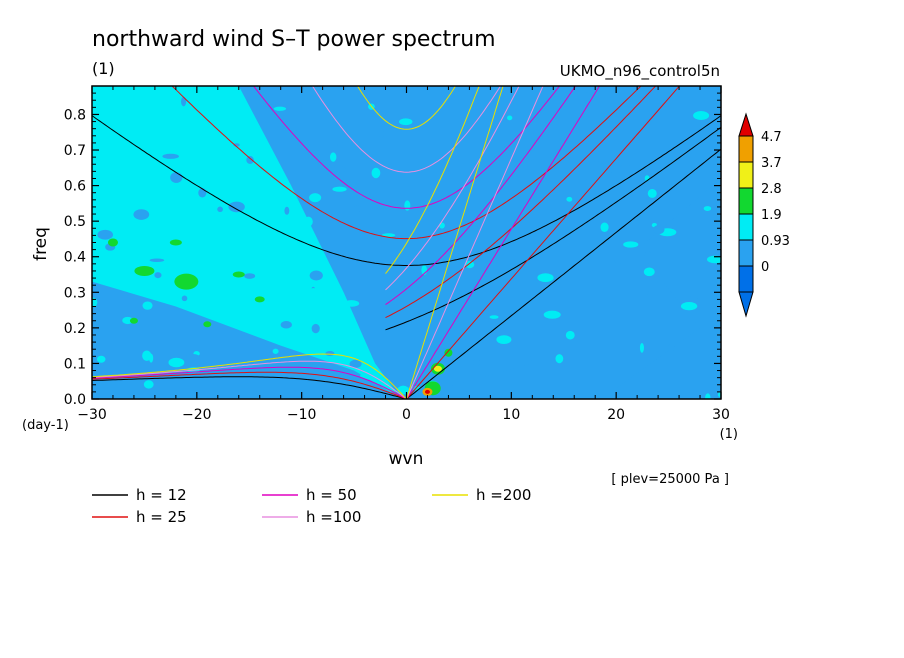 The width and height of the screenshot is (904, 658). I want to click on x-tick-label: −10, so click(302, 415).